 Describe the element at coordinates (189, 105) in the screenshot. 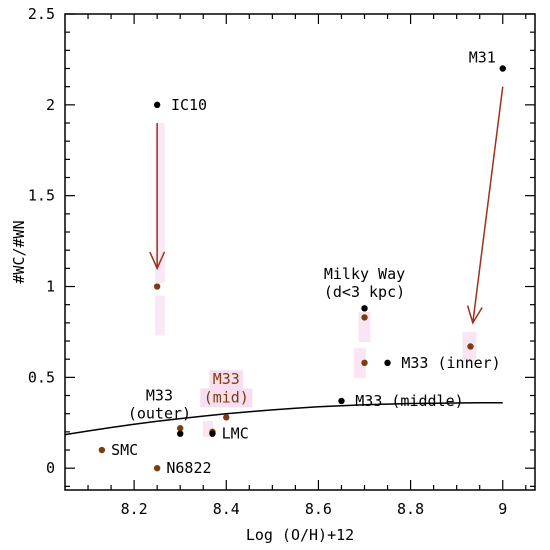

I see `point-label: IC10` at that location.